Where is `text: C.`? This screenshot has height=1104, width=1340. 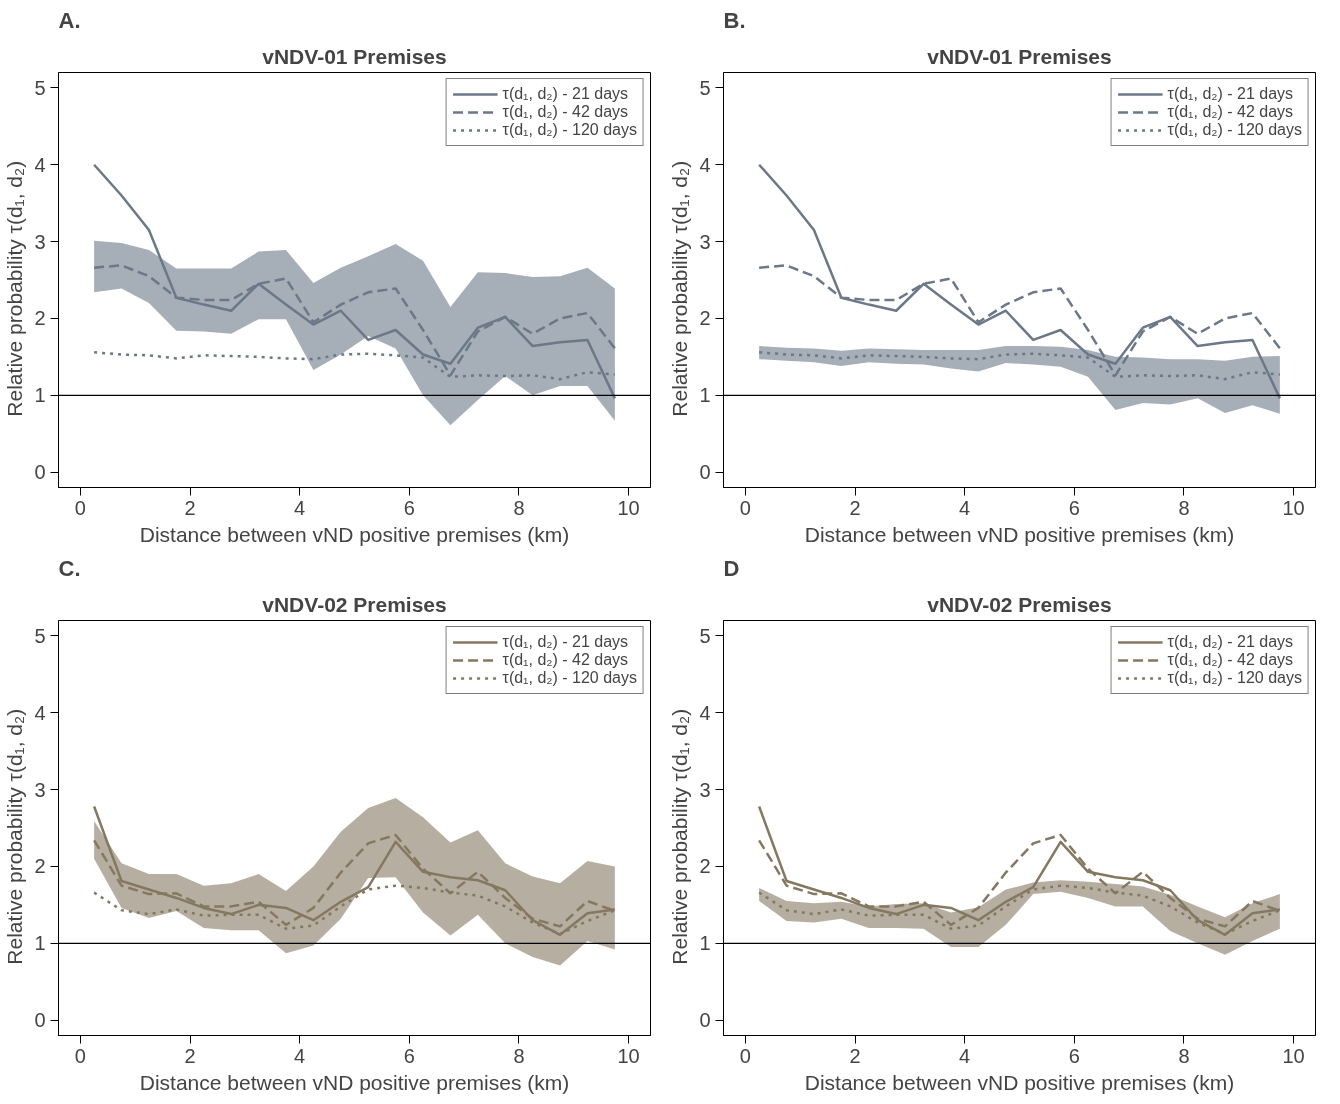 text: C. is located at coordinates (69, 568).